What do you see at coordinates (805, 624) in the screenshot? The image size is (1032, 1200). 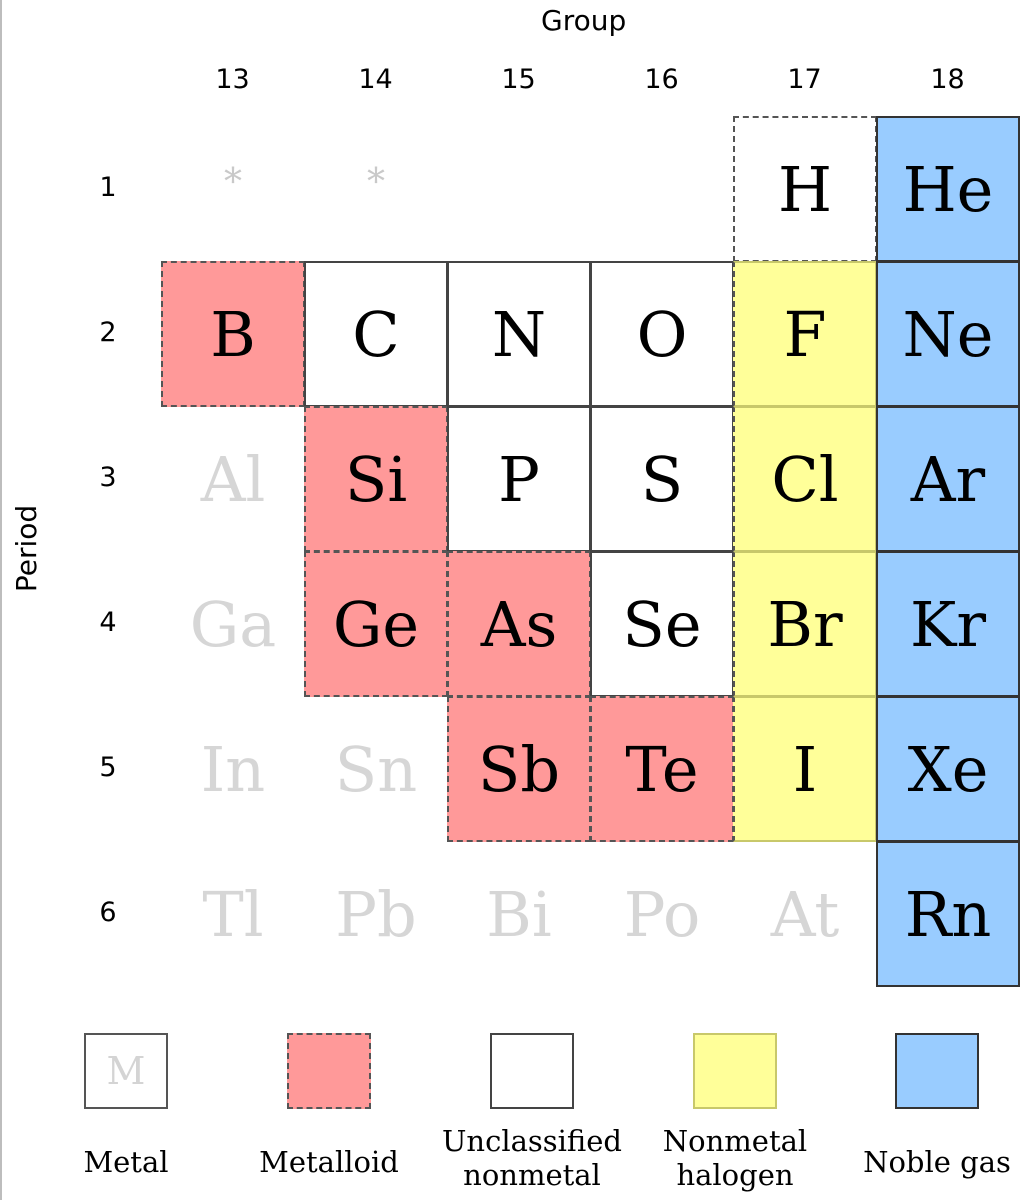 I see `element-br: Br` at bounding box center [805, 624].